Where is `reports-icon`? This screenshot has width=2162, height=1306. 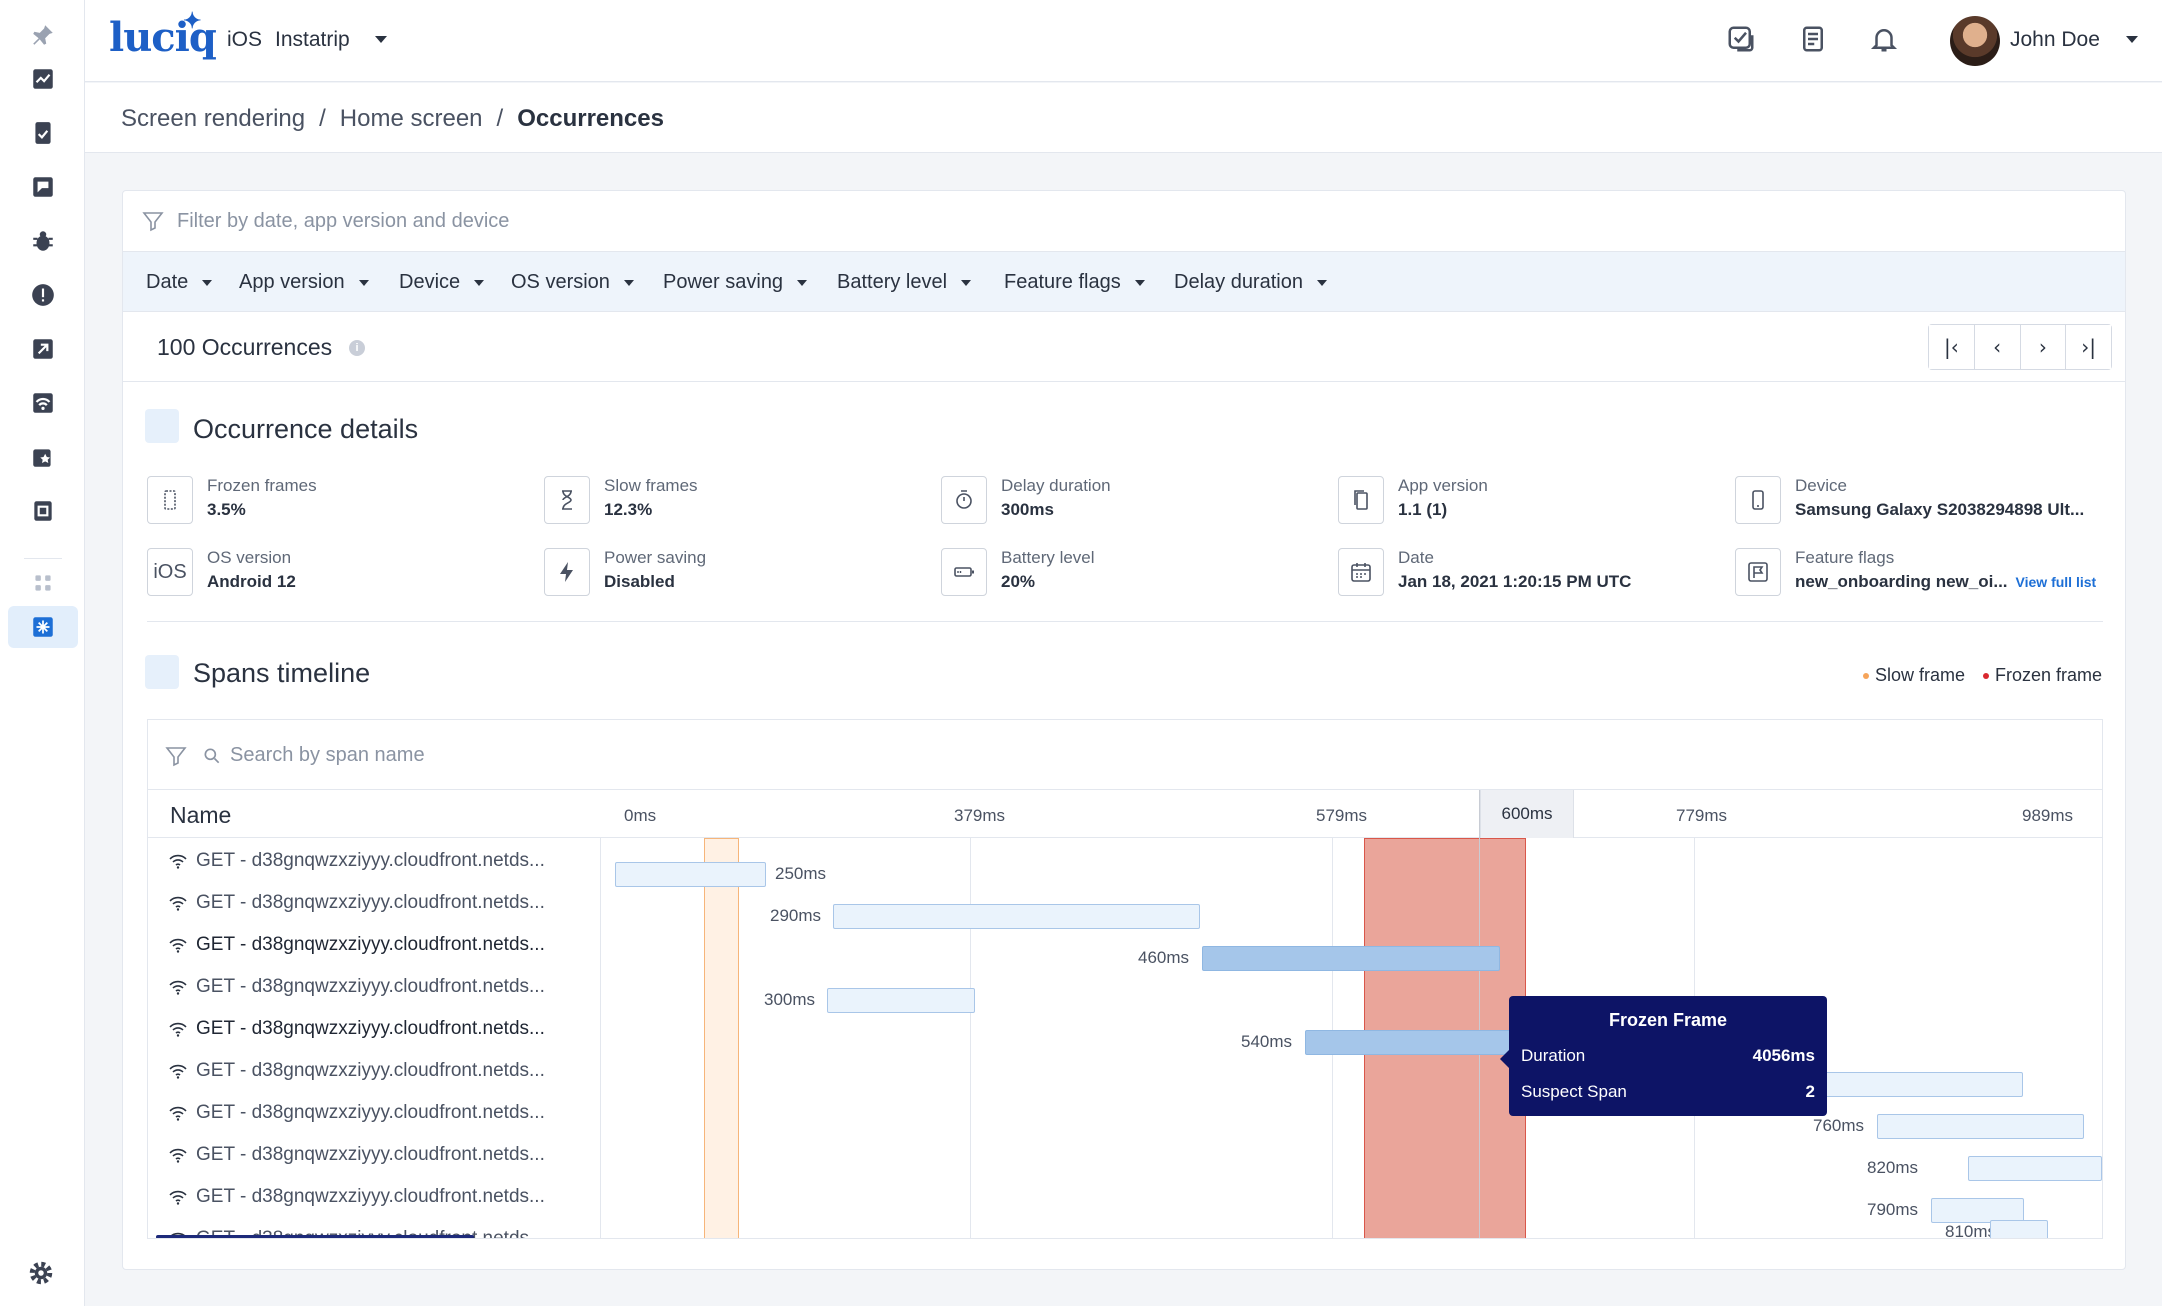
reports-icon is located at coordinates (43, 133).